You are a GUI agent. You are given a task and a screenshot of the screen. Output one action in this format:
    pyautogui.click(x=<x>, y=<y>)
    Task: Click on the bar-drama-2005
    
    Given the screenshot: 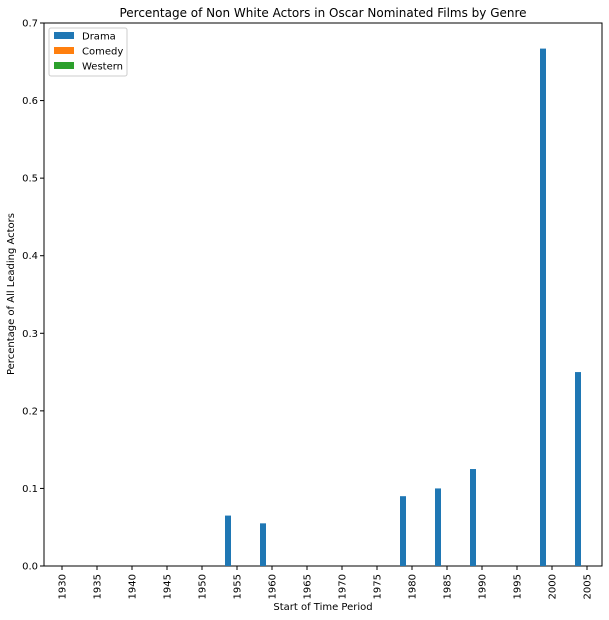 What is the action you would take?
    pyautogui.click(x=578, y=469)
    